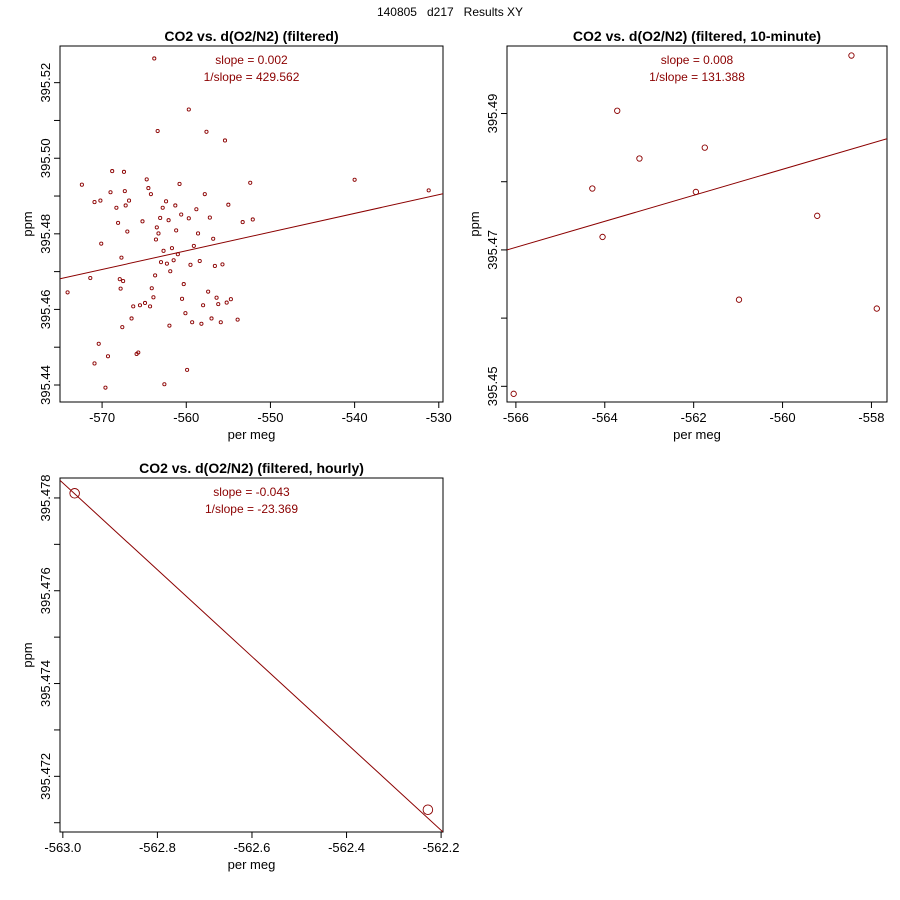  I want to click on y-tick-label: 395.476, so click(45, 590).